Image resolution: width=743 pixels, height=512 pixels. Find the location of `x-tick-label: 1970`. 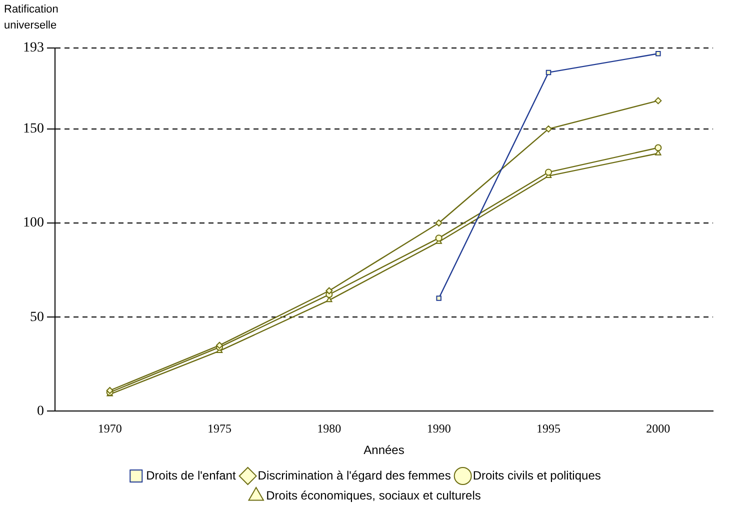

x-tick-label: 1970 is located at coordinates (110, 429).